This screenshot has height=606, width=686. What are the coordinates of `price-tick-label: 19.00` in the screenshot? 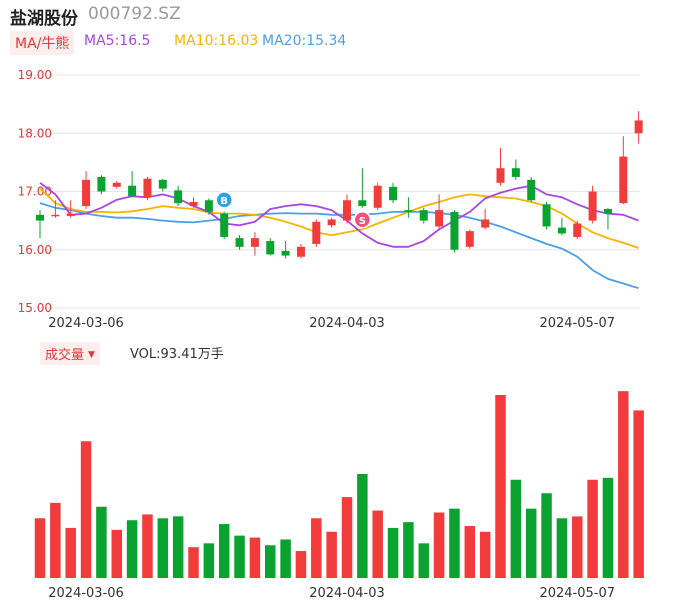 It's located at (35, 75).